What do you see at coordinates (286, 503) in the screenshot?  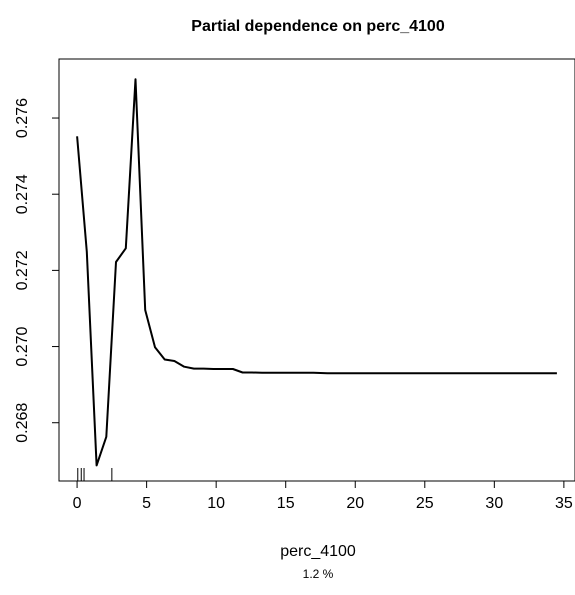 I see `x-tick-label: 15` at bounding box center [286, 503].